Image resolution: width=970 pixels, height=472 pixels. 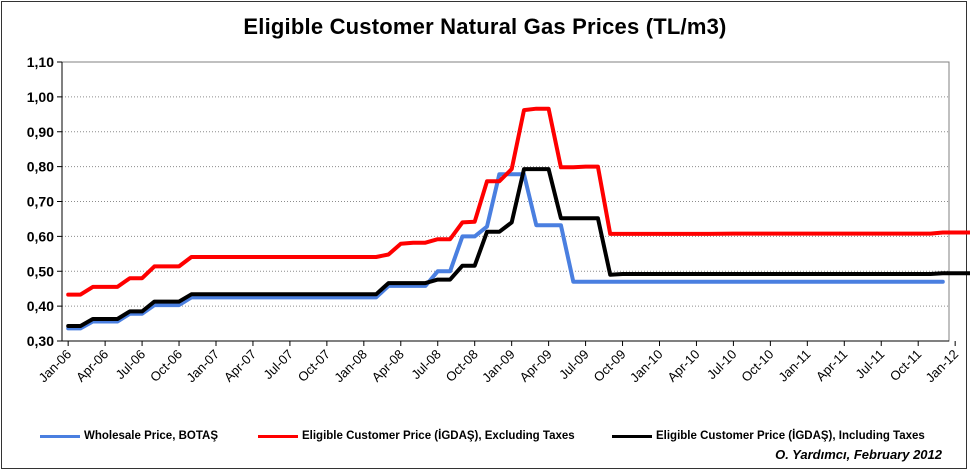 I want to click on x-tick-label: Jan-10, so click(x=646, y=366).